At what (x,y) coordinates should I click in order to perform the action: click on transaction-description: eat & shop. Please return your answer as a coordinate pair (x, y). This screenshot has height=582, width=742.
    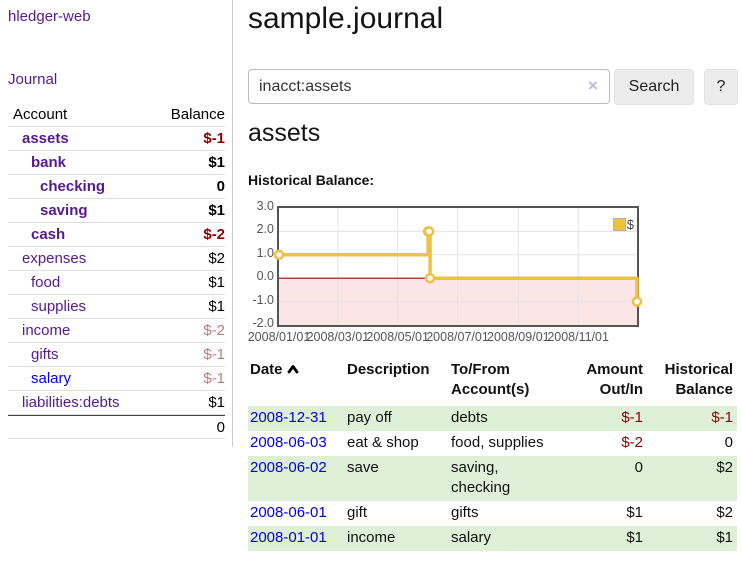
    Looking at the image, I should click on (383, 442).